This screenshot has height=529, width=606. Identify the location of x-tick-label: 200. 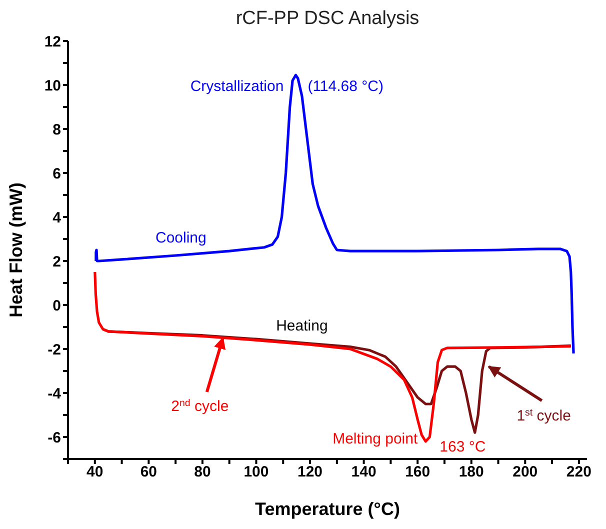
(525, 472).